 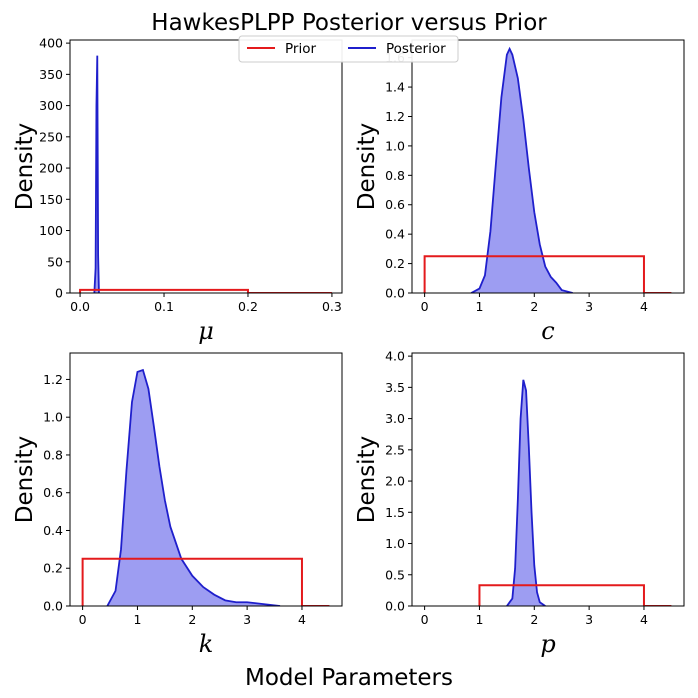 What do you see at coordinates (206, 644) in the screenshot?
I see `x-axis-label-k: k` at bounding box center [206, 644].